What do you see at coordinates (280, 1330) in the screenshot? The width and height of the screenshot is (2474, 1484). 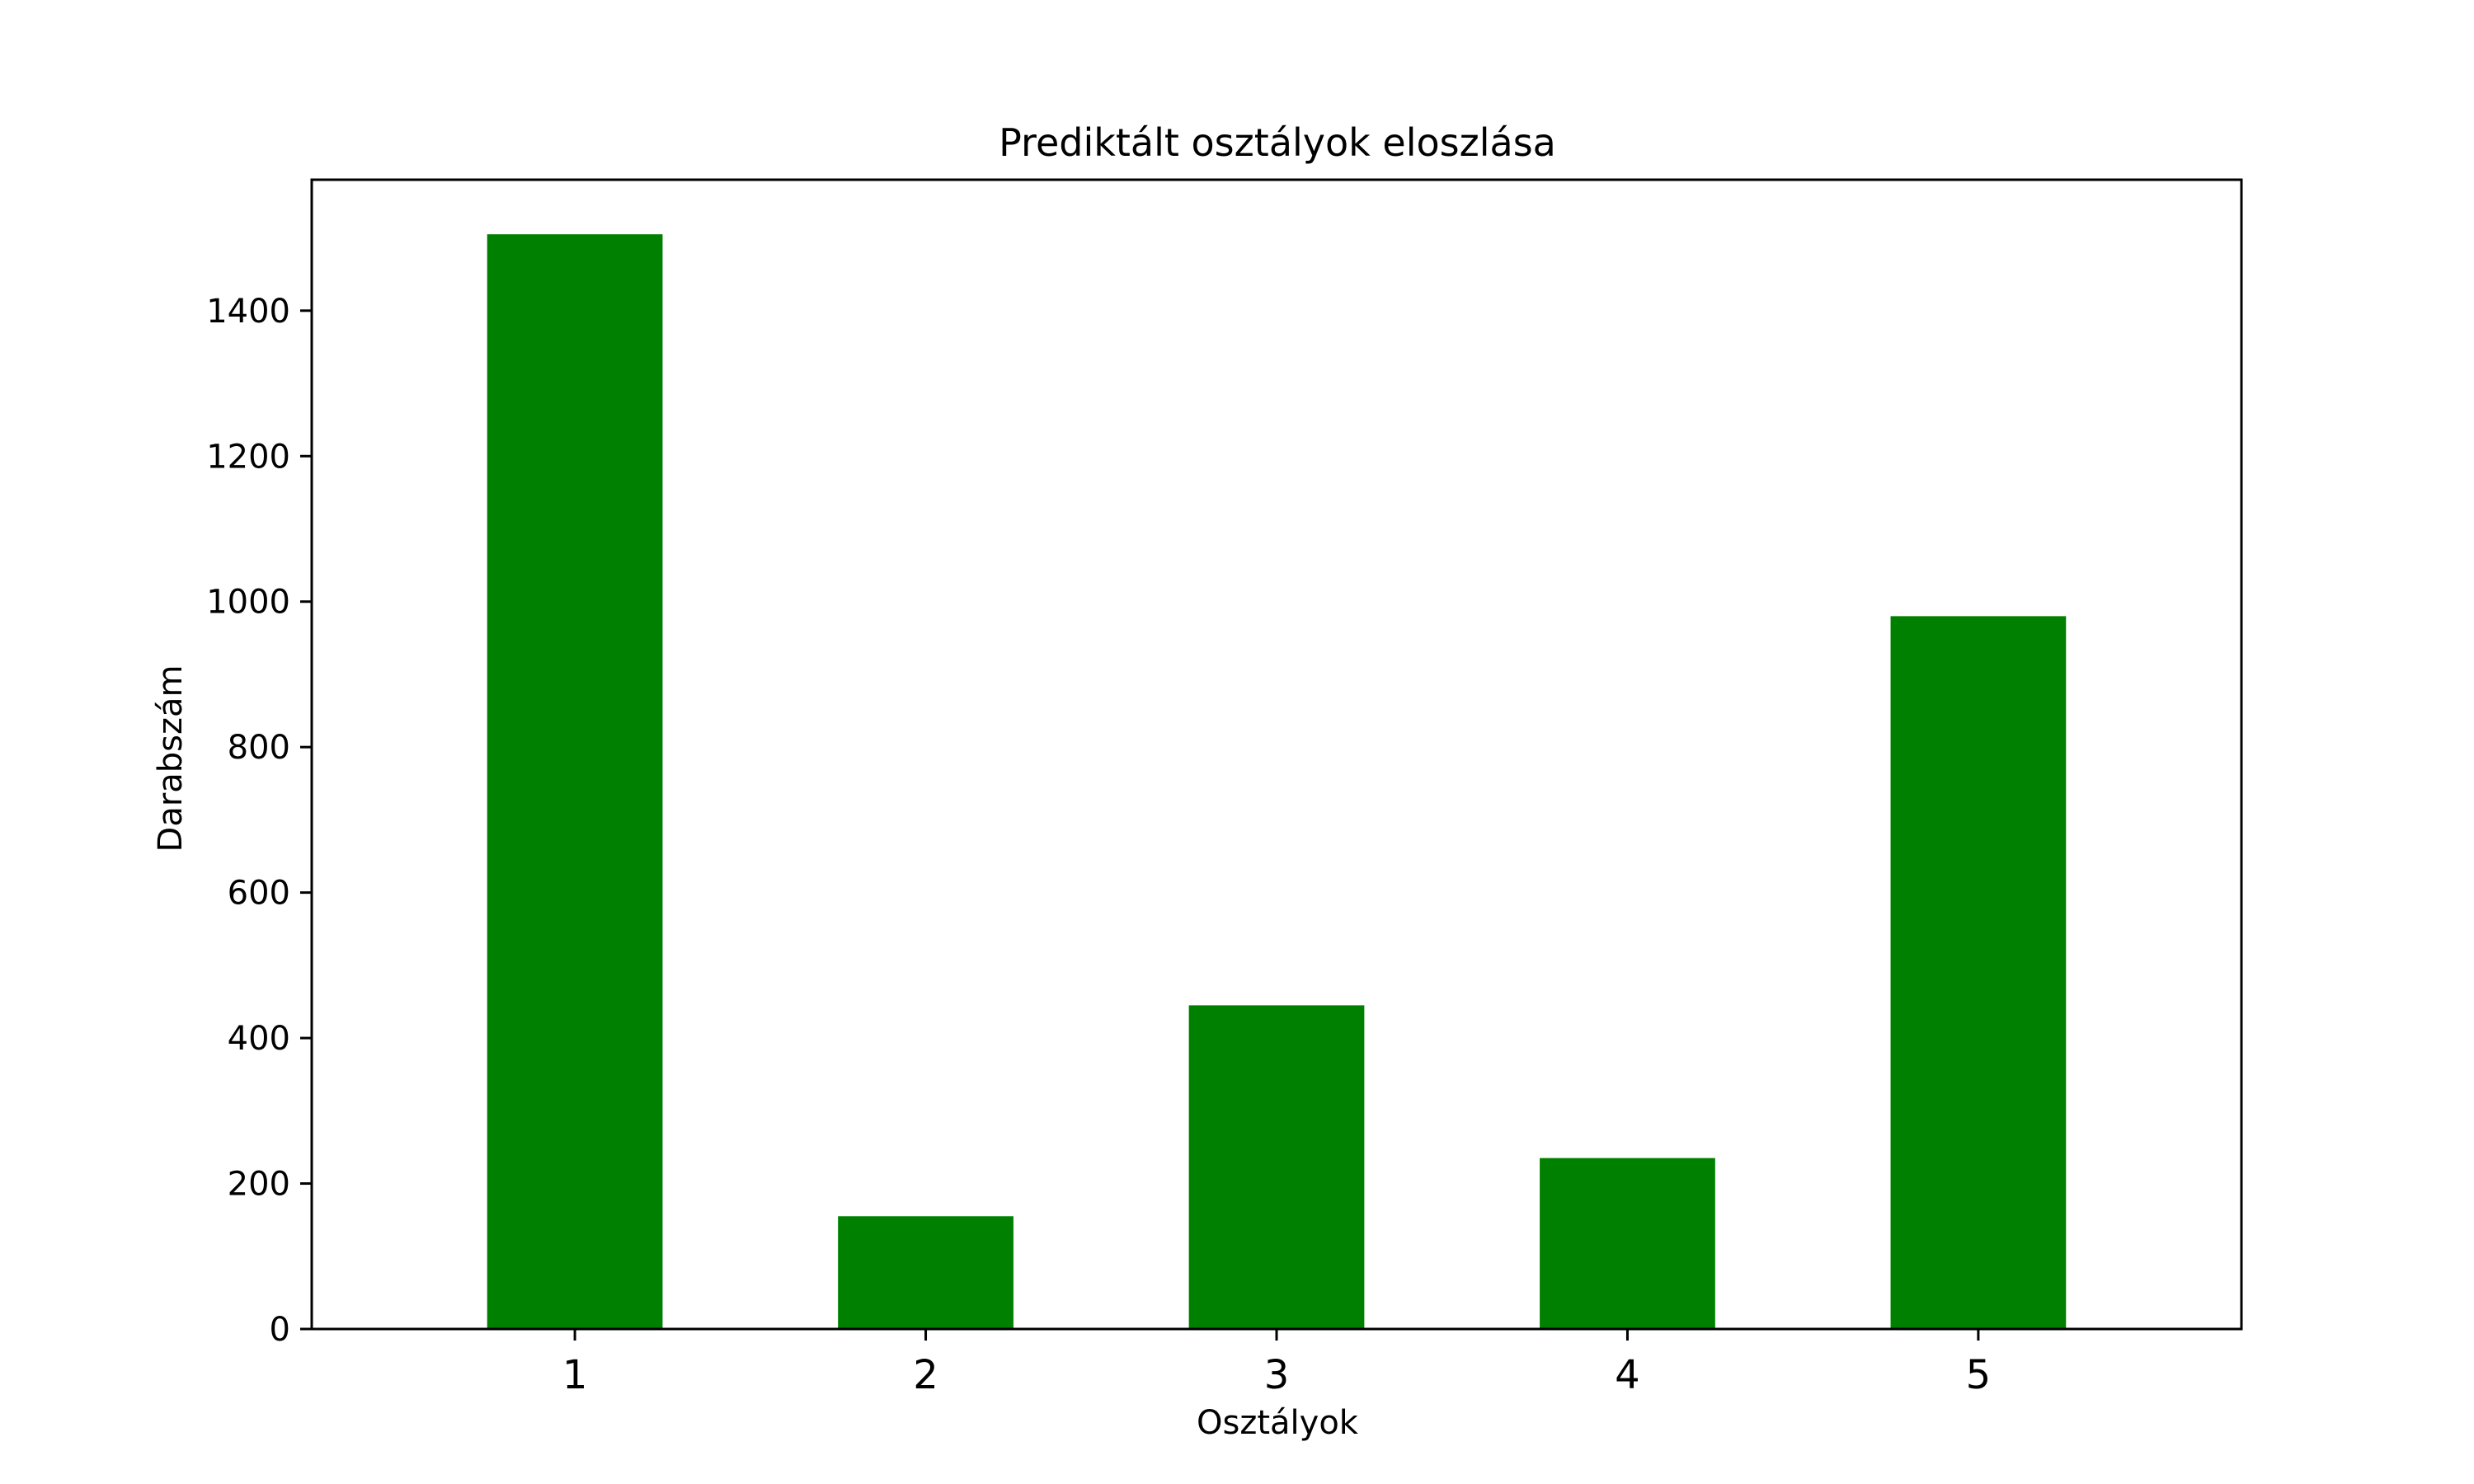 I see `y-tick-label: 0` at bounding box center [280, 1330].